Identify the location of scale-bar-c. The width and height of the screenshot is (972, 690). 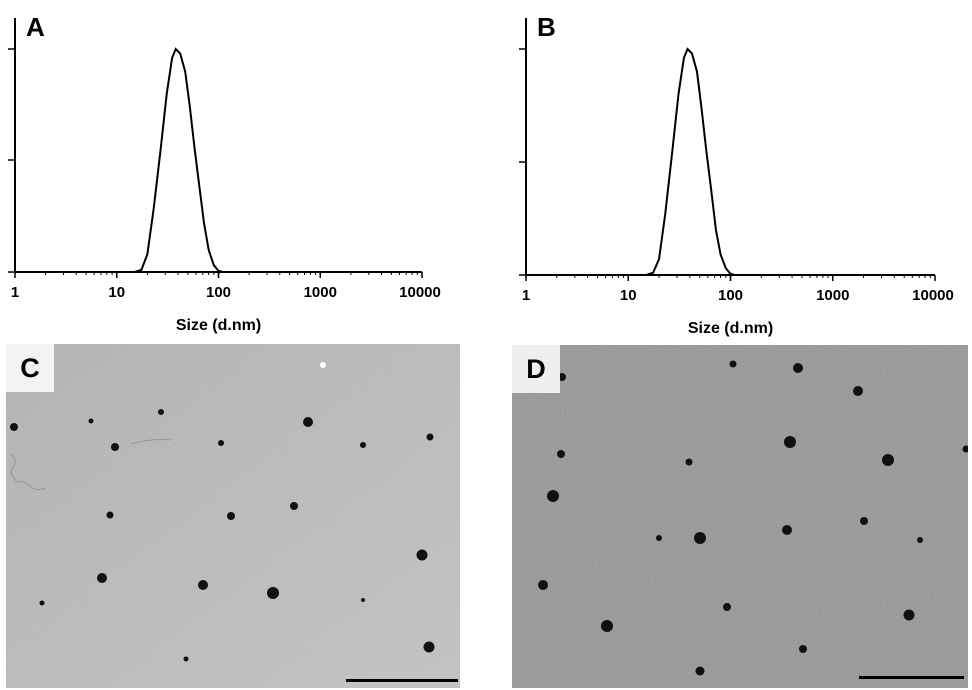
(402, 680).